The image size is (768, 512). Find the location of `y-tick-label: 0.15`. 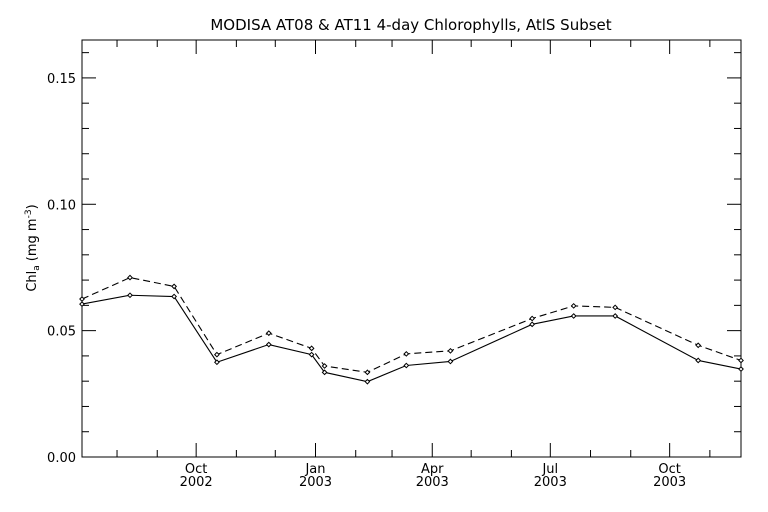

y-tick-label: 0.15 is located at coordinates (61, 79).